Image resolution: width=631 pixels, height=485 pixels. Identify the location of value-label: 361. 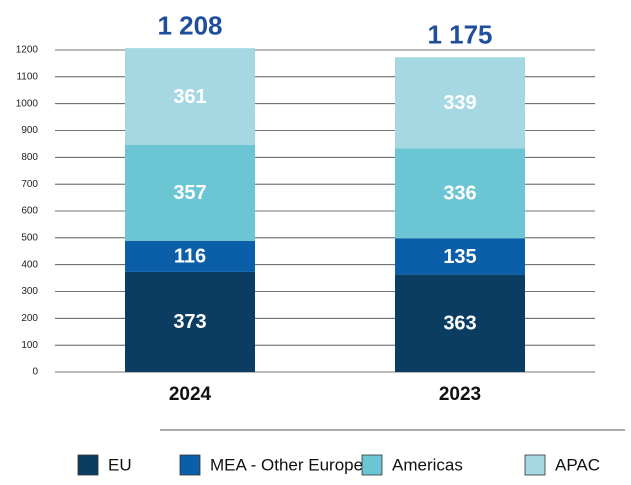
(189, 97).